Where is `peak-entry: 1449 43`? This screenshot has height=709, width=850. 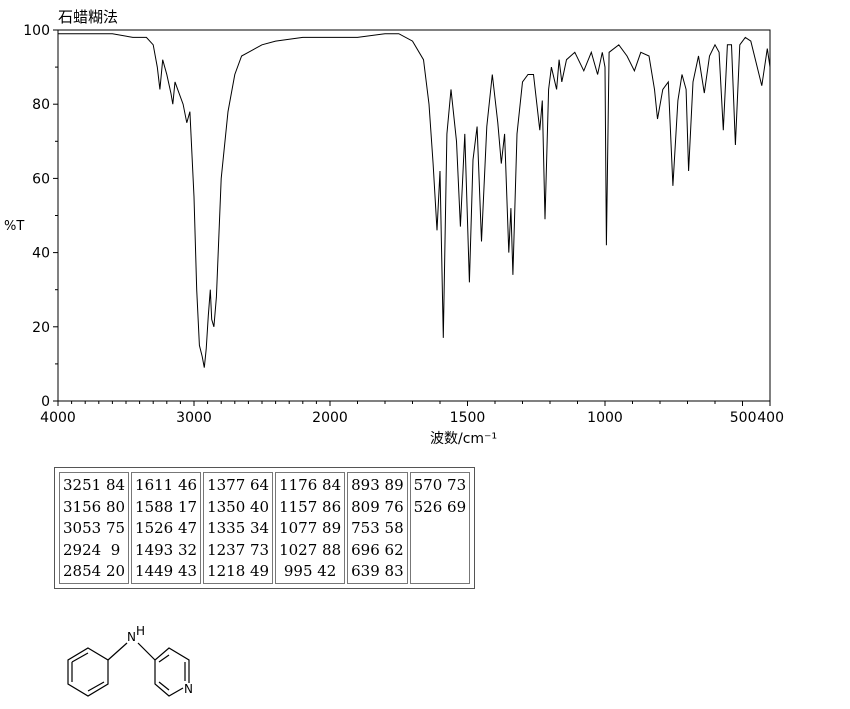 peak-entry: 1449 43 is located at coordinates (166, 571).